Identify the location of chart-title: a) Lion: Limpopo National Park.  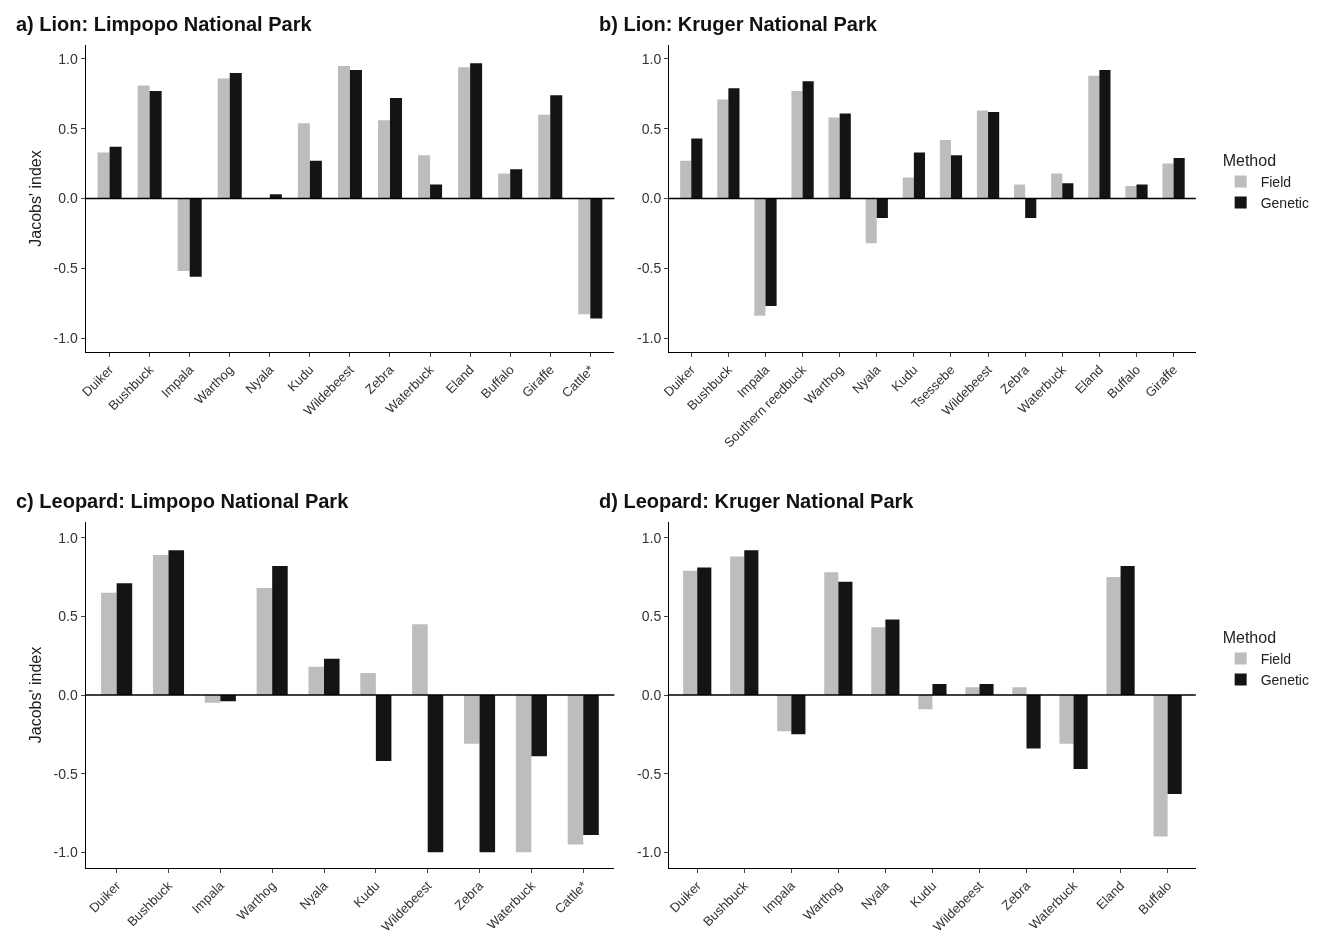
(164, 24).